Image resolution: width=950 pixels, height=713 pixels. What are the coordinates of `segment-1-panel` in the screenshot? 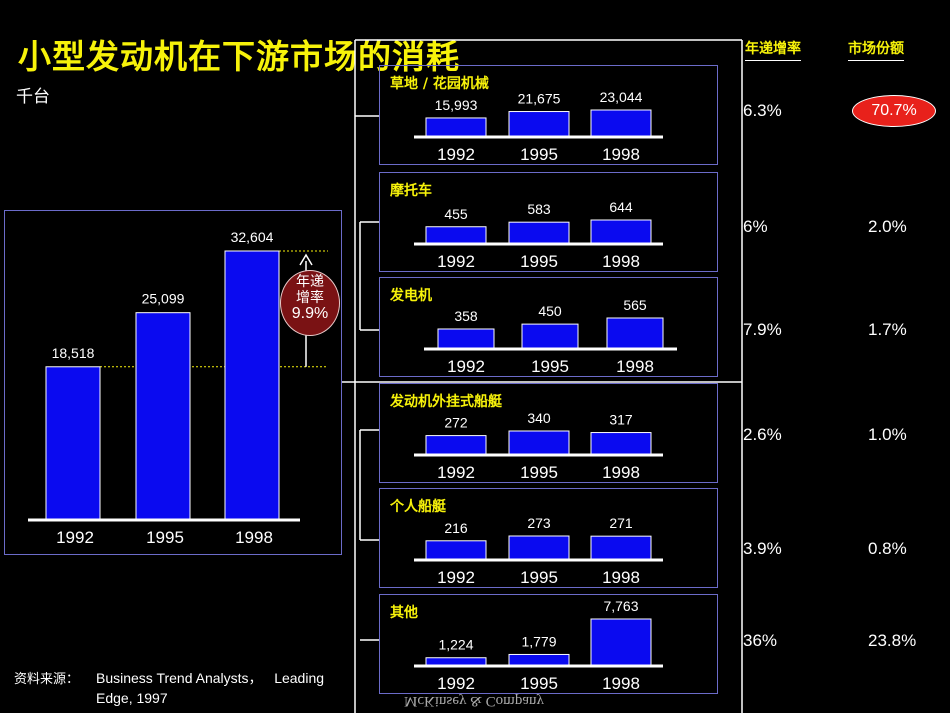 It's located at (548, 115).